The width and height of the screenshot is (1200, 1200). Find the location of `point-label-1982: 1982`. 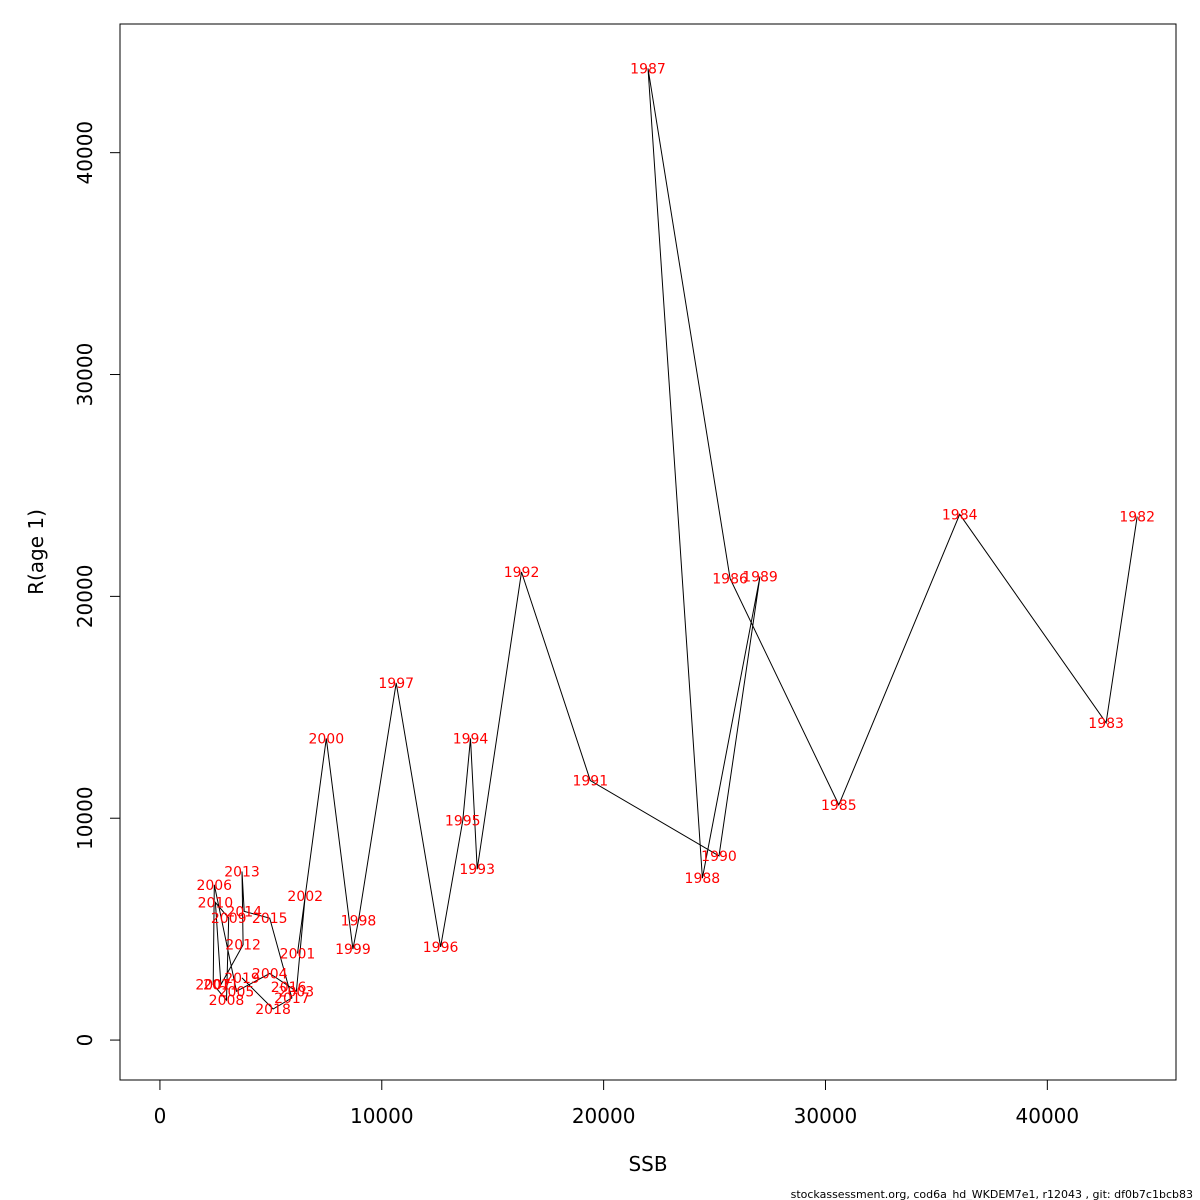

point-label-1982: 1982 is located at coordinates (1137, 518).